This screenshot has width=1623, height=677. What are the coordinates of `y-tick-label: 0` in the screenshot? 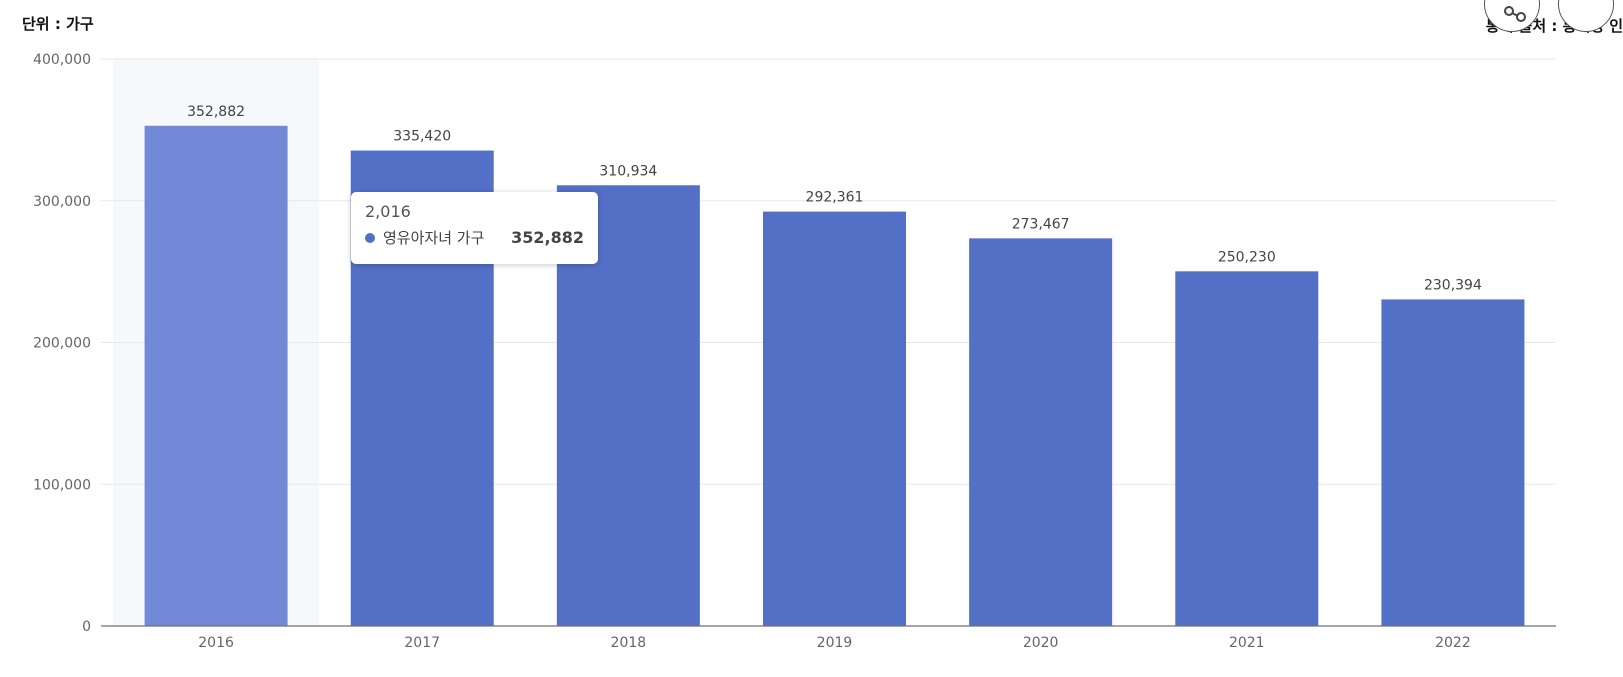 It's located at (86, 627).